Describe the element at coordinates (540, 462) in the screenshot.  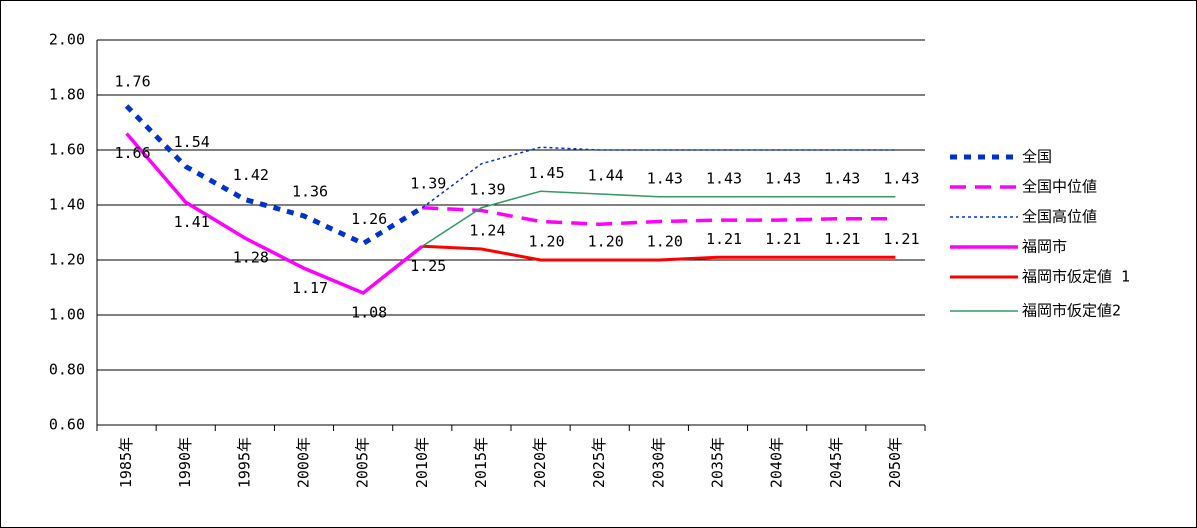
I see `x-tick-label: 2020年` at that location.